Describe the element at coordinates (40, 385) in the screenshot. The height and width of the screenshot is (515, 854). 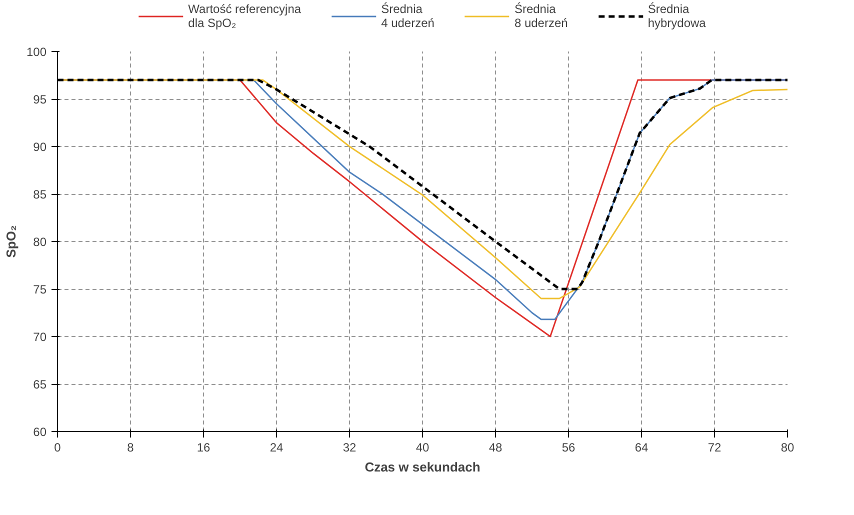
I see `y-tick-label: 65` at that location.